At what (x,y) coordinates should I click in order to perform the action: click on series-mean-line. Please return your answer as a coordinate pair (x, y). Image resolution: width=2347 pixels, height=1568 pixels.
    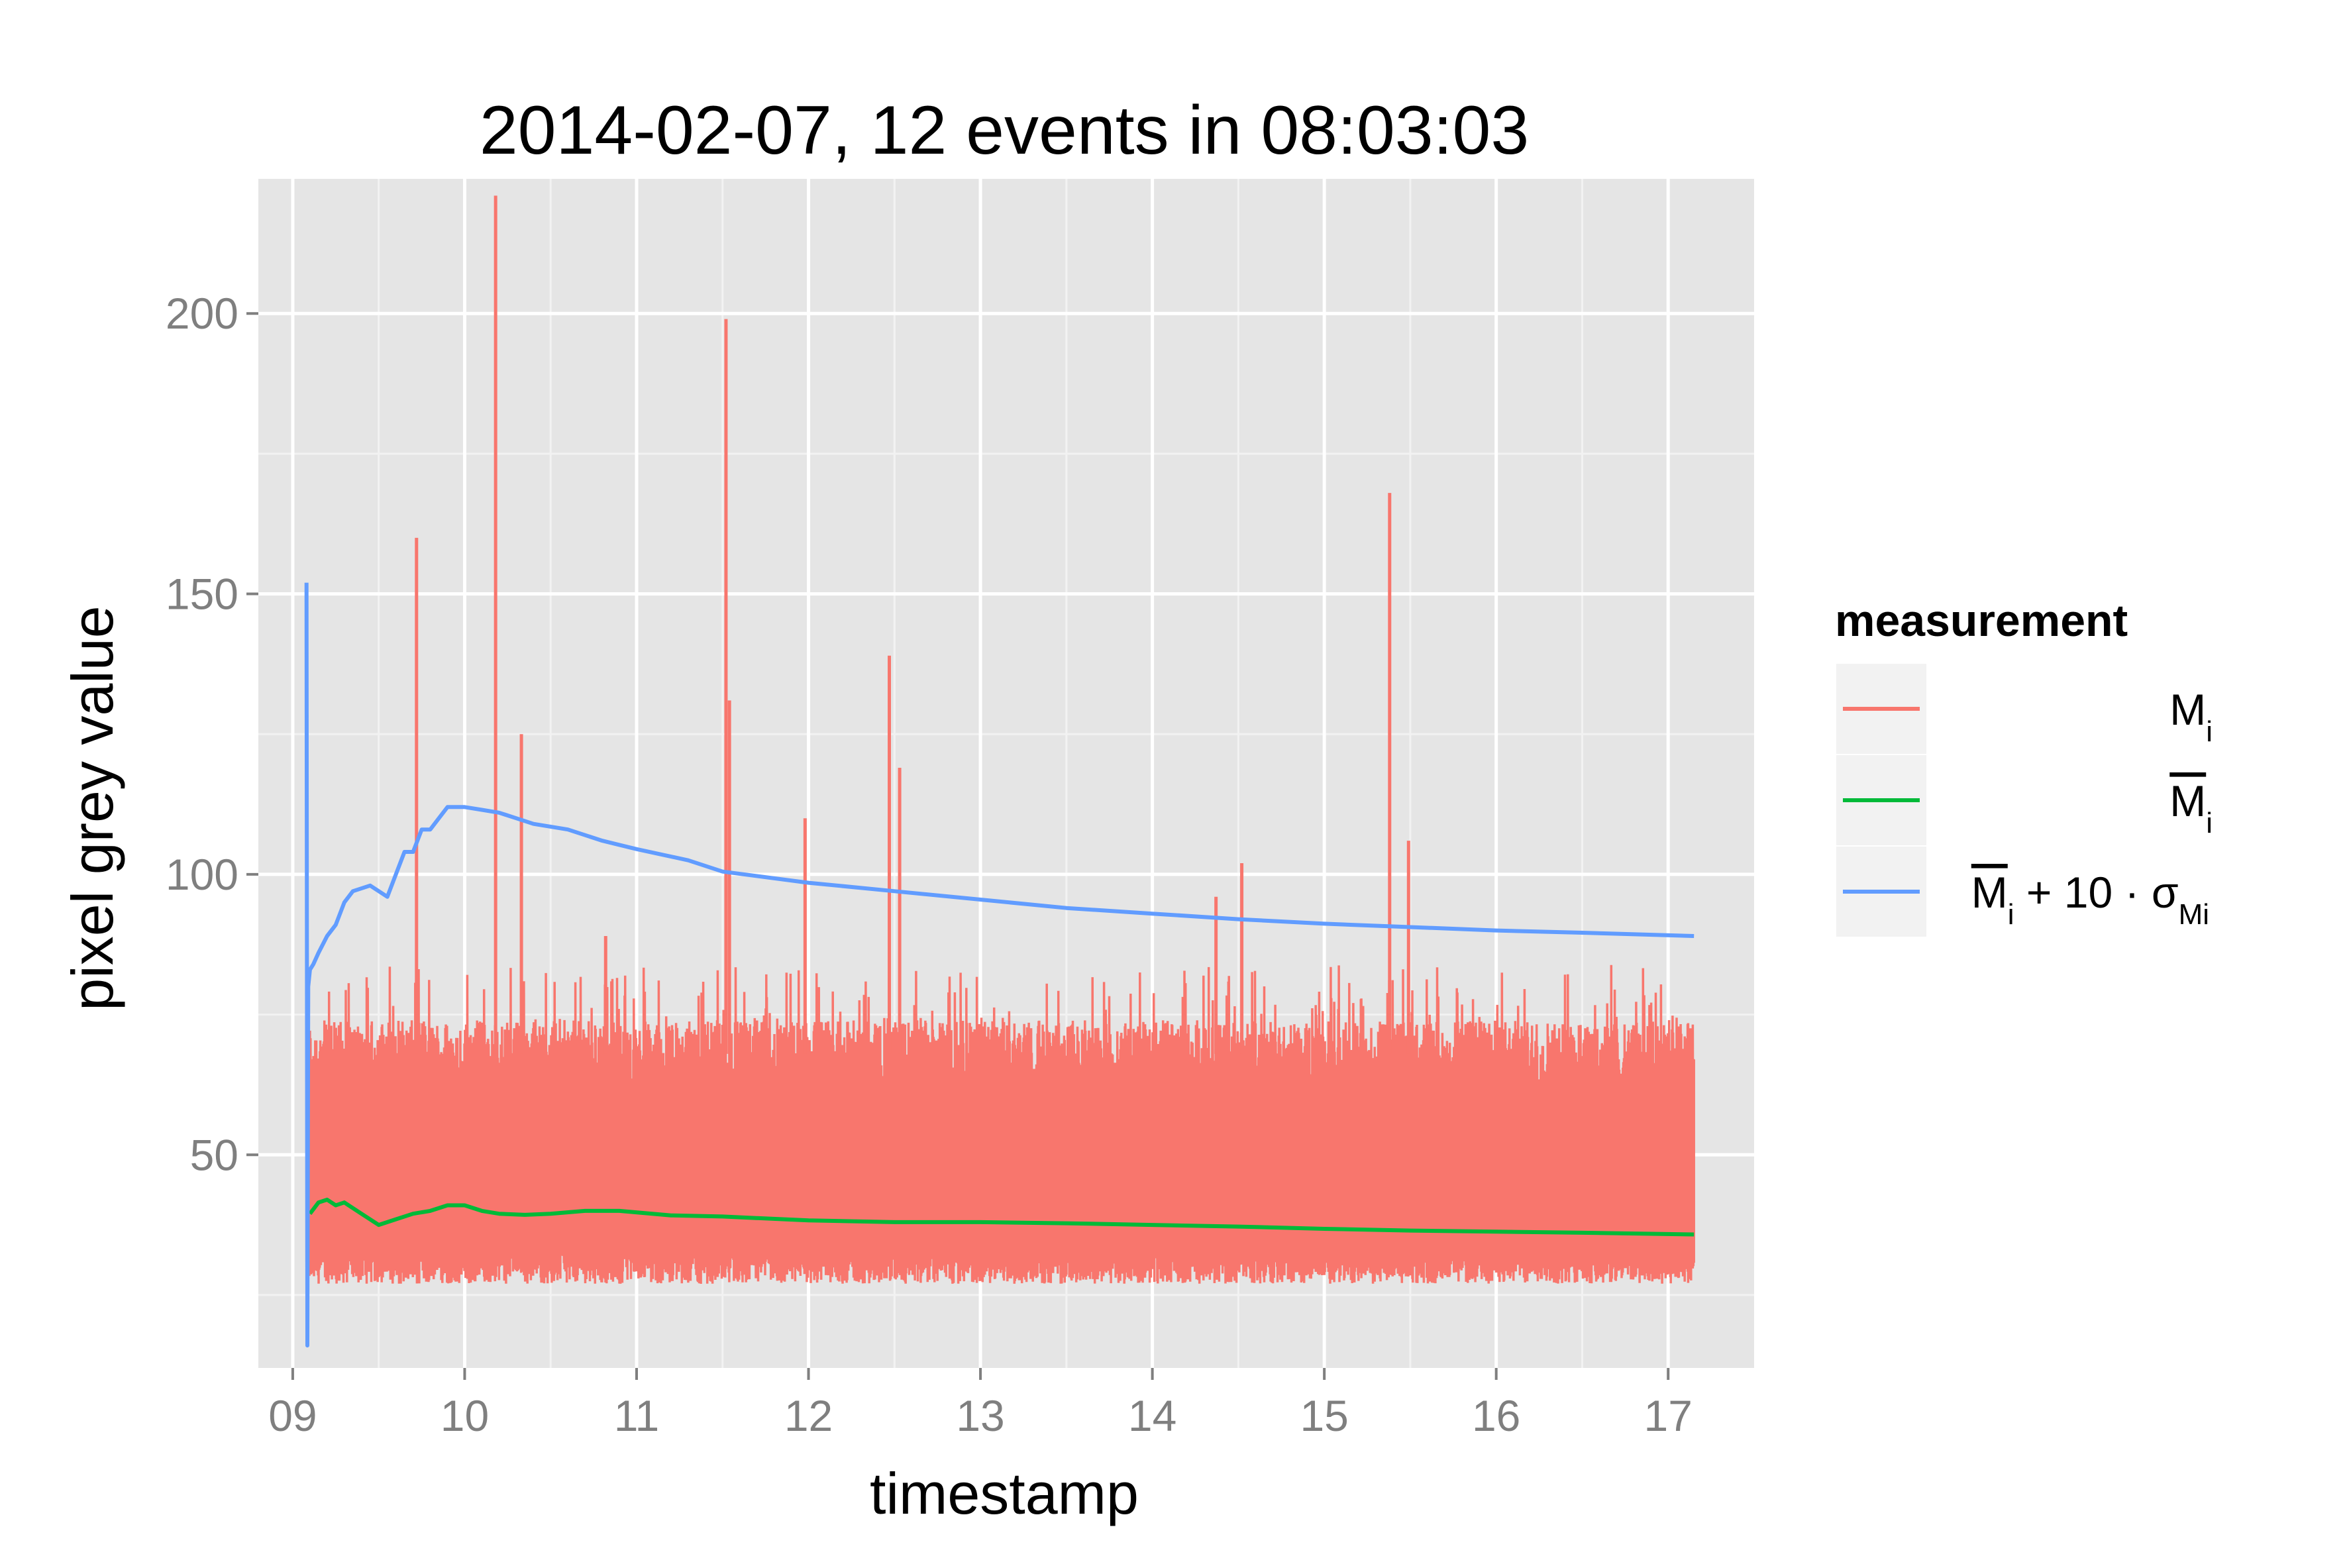
    Looking at the image, I should click on (1001, 1217).